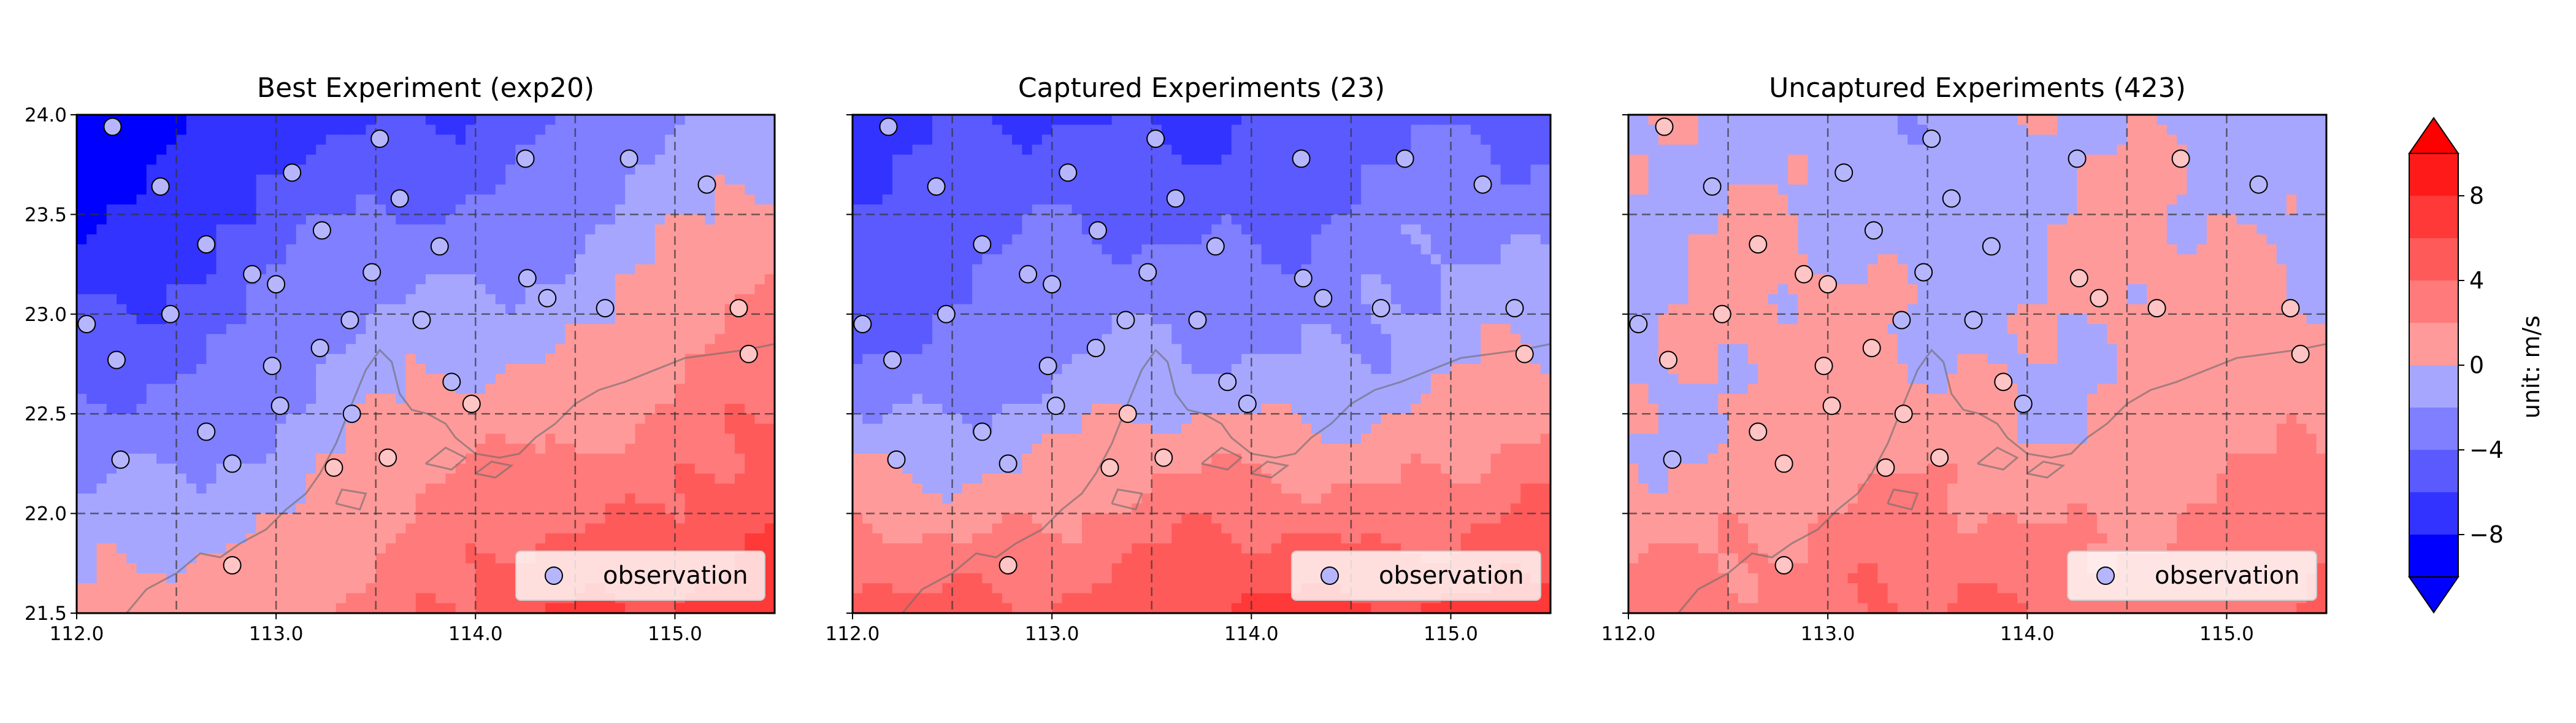 This screenshot has height=723, width=2576. I want to click on observation-point, so click(206, 244).